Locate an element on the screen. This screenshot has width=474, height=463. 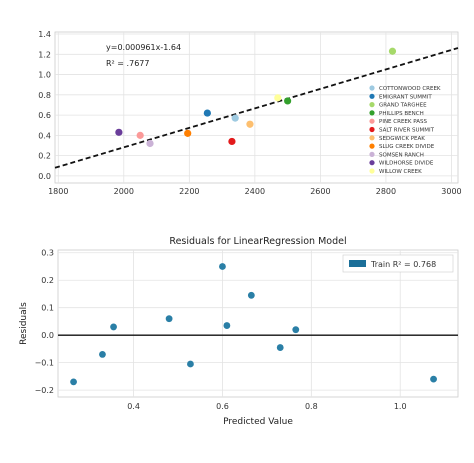
y-tick-label: −0.2 is located at coordinates (44, 390).